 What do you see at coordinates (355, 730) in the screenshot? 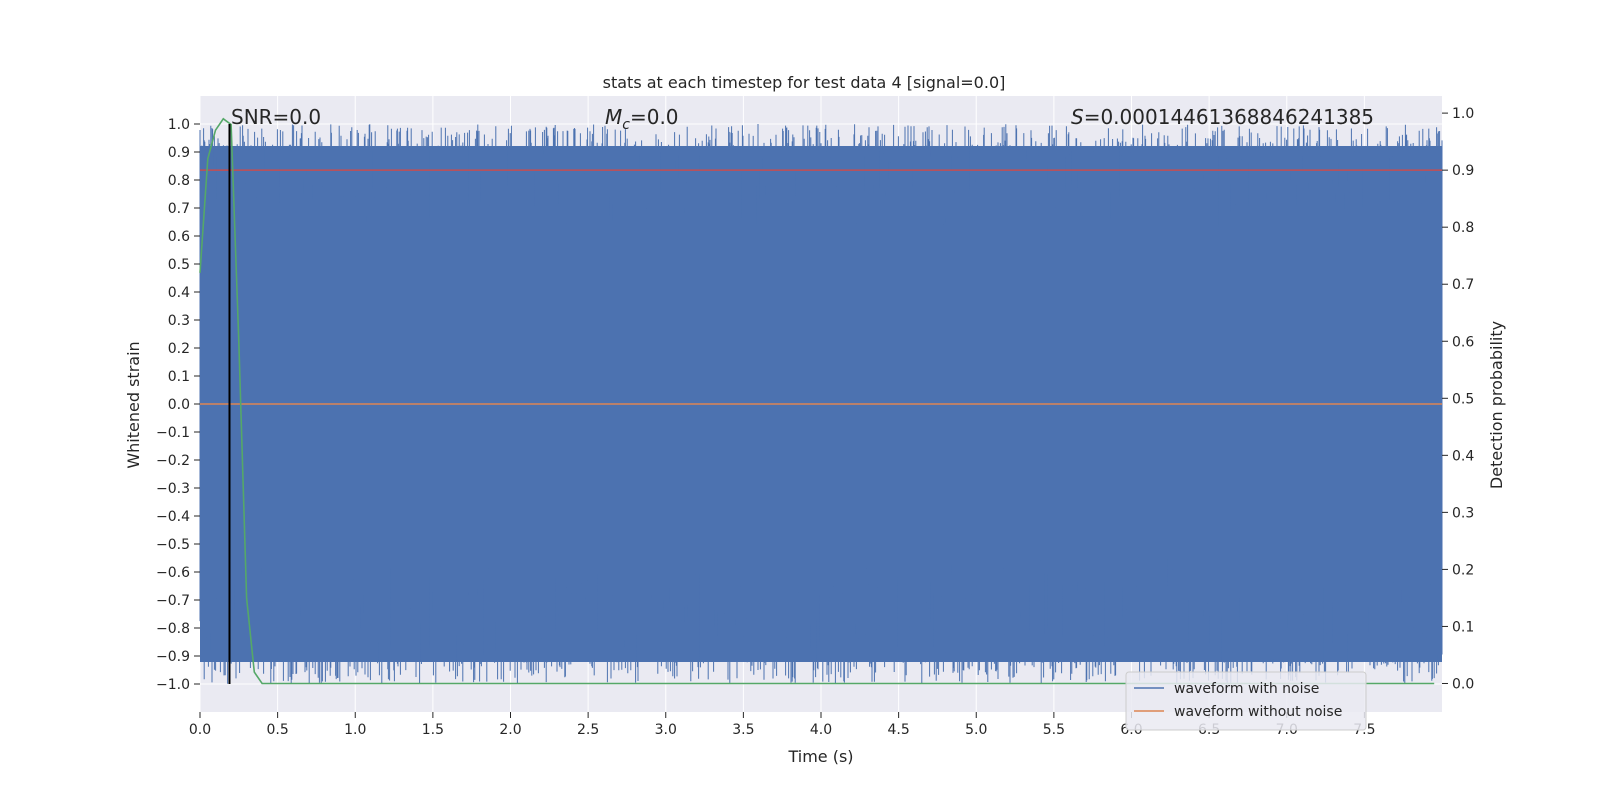
I see `x-tick-label: 1.0` at bounding box center [355, 730].